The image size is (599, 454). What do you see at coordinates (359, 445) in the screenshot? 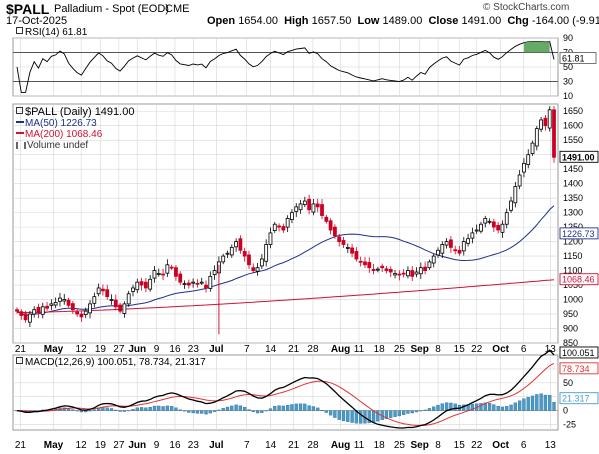
I see `x-tick-label-bottom: 11` at bounding box center [359, 445].